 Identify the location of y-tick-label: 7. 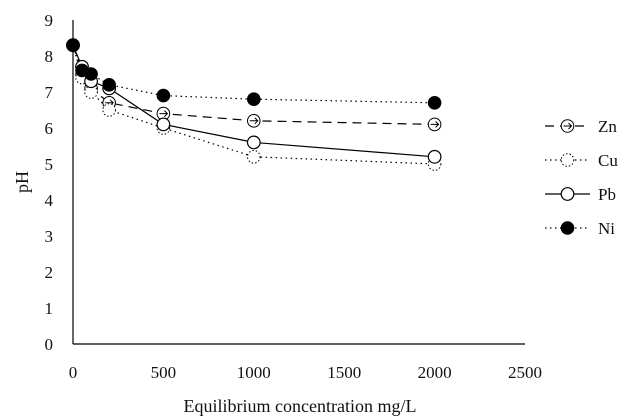
(49, 92).